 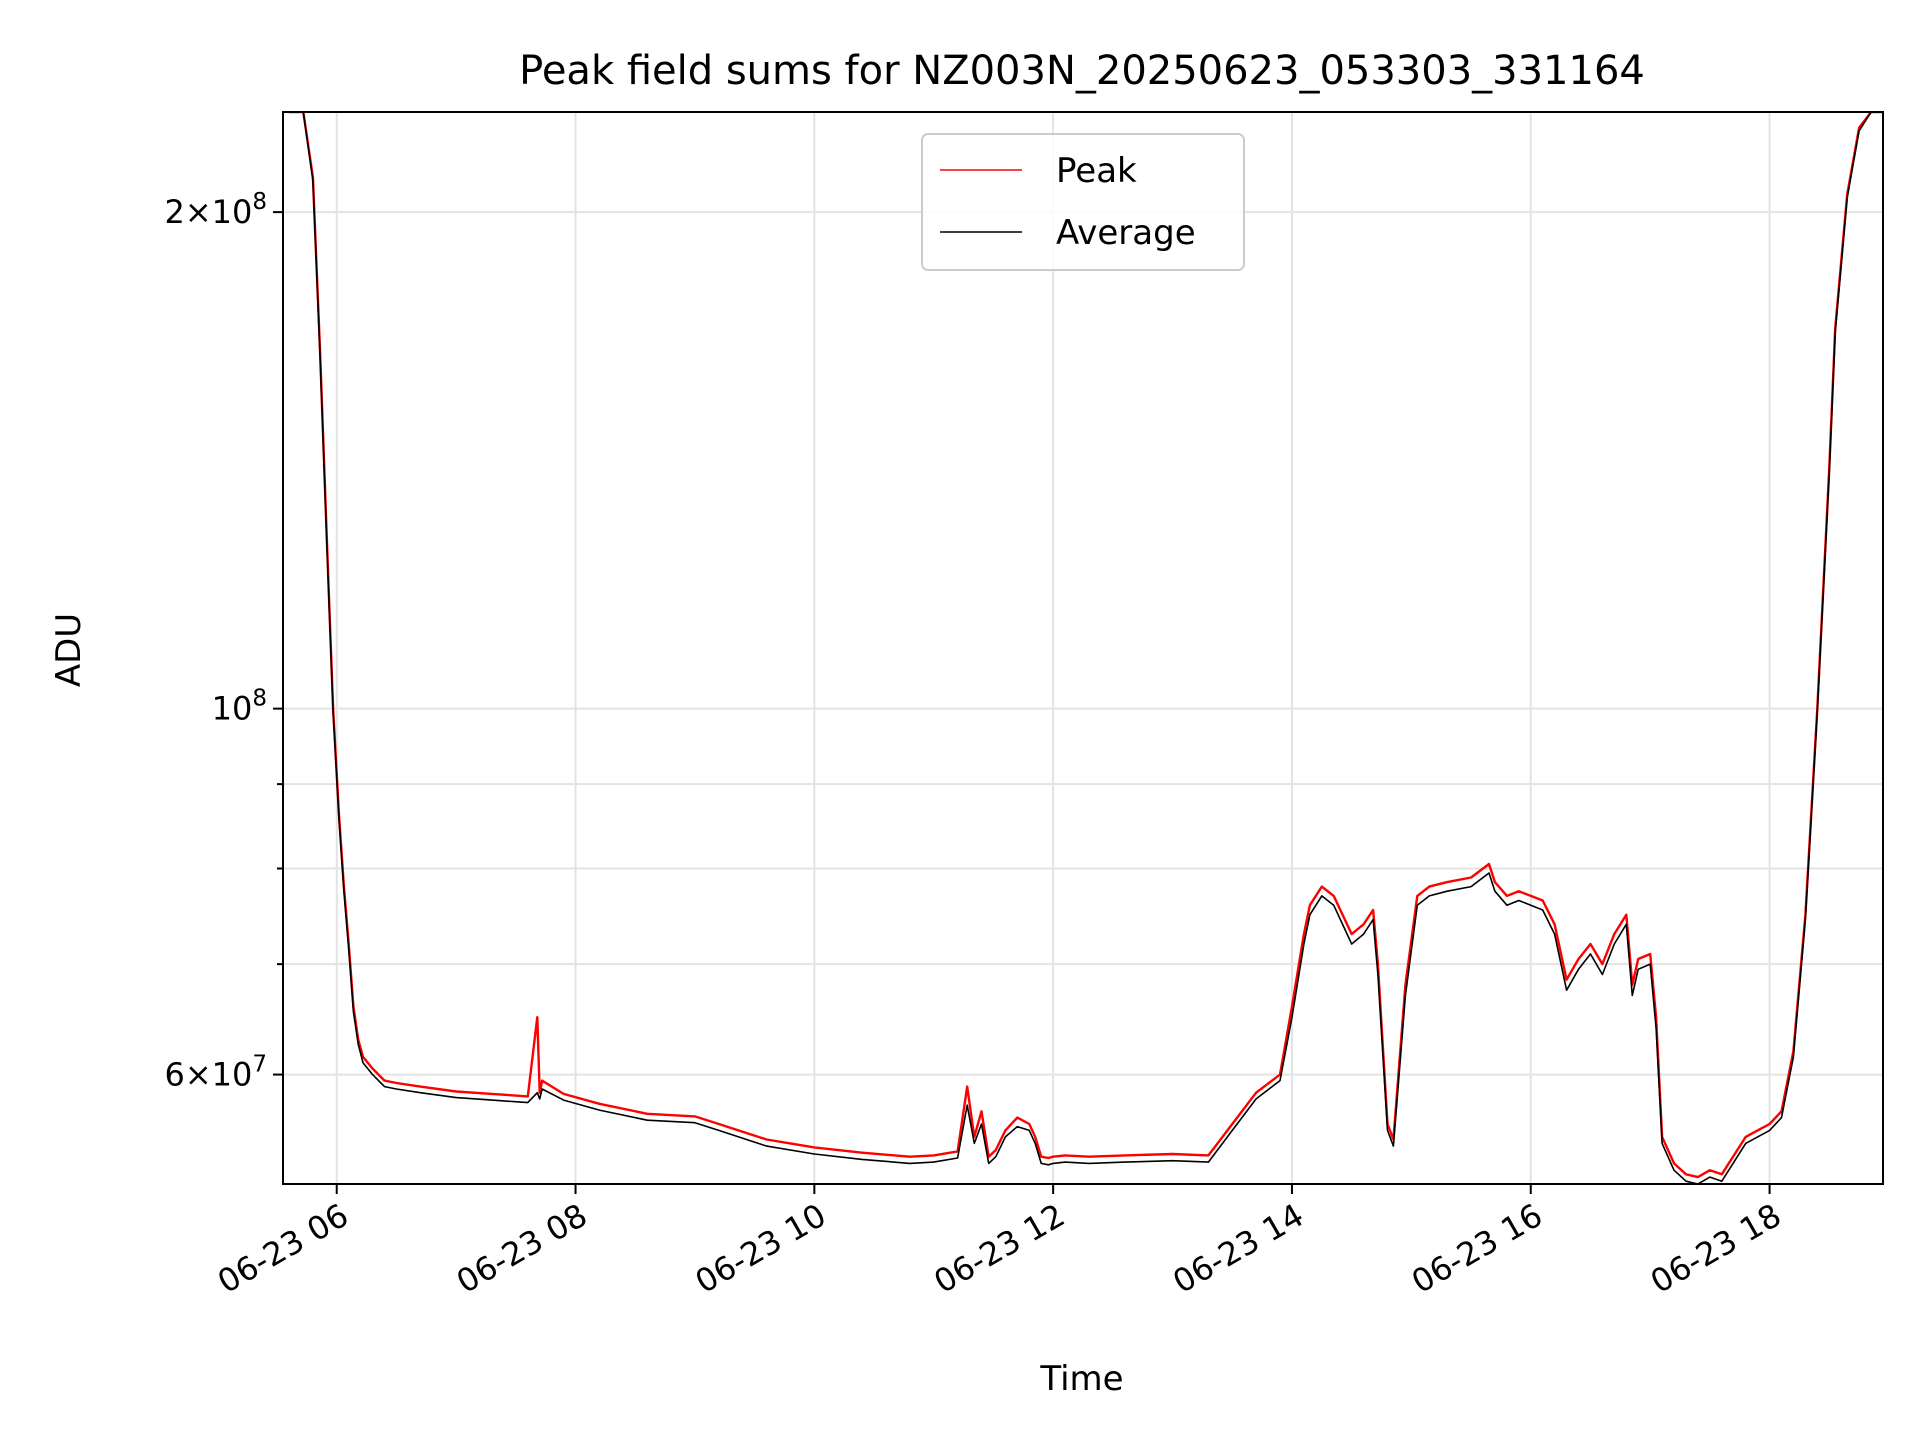 What do you see at coordinates (1096, 171) in the screenshot?
I see `legend-label-peak: Peak` at bounding box center [1096, 171].